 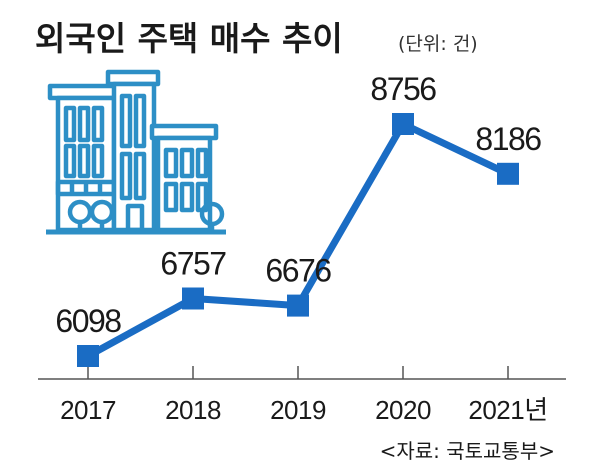 What do you see at coordinates (88, 321) in the screenshot?
I see `data-label: 6098` at bounding box center [88, 321].